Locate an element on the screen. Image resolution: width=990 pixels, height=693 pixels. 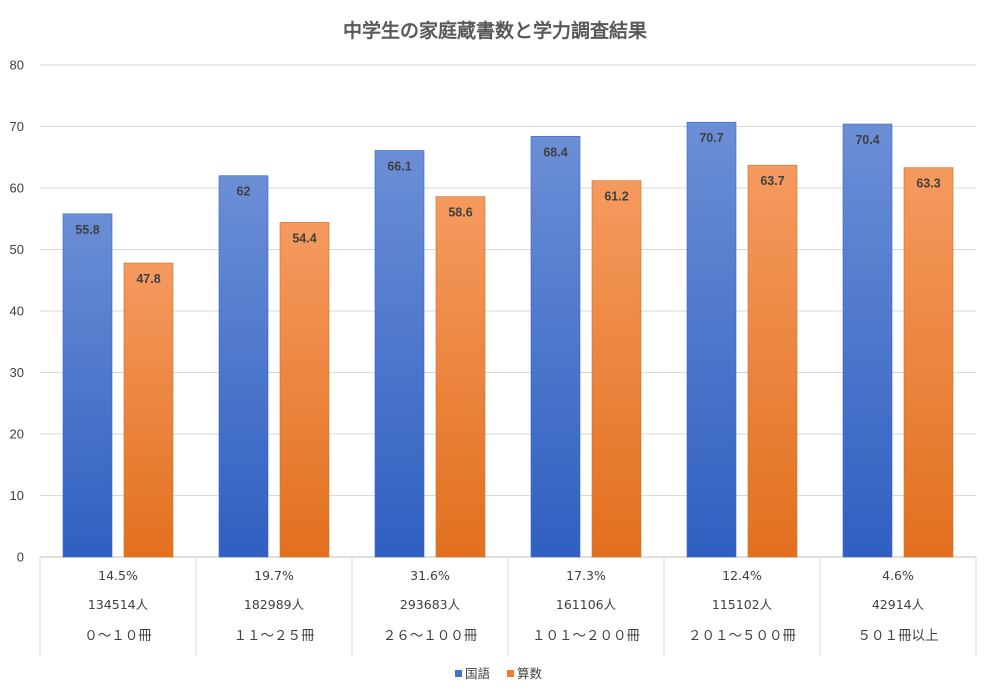
data-label: 47.8 is located at coordinates (148, 279).